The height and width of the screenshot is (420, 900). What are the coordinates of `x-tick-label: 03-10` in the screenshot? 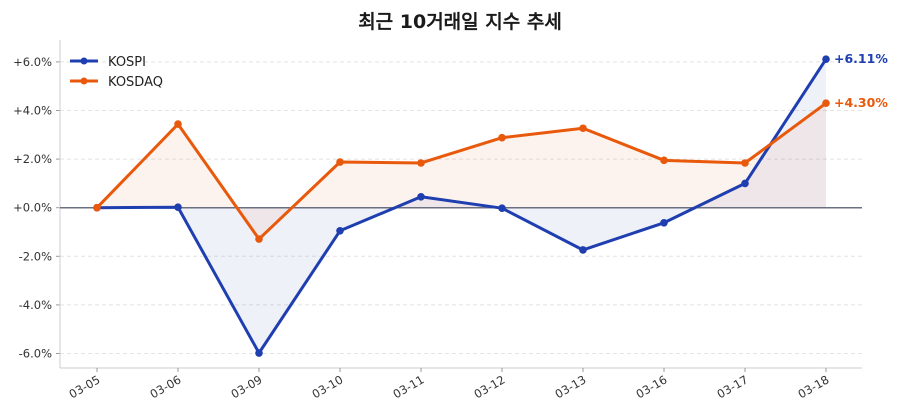 It's located at (328, 386).